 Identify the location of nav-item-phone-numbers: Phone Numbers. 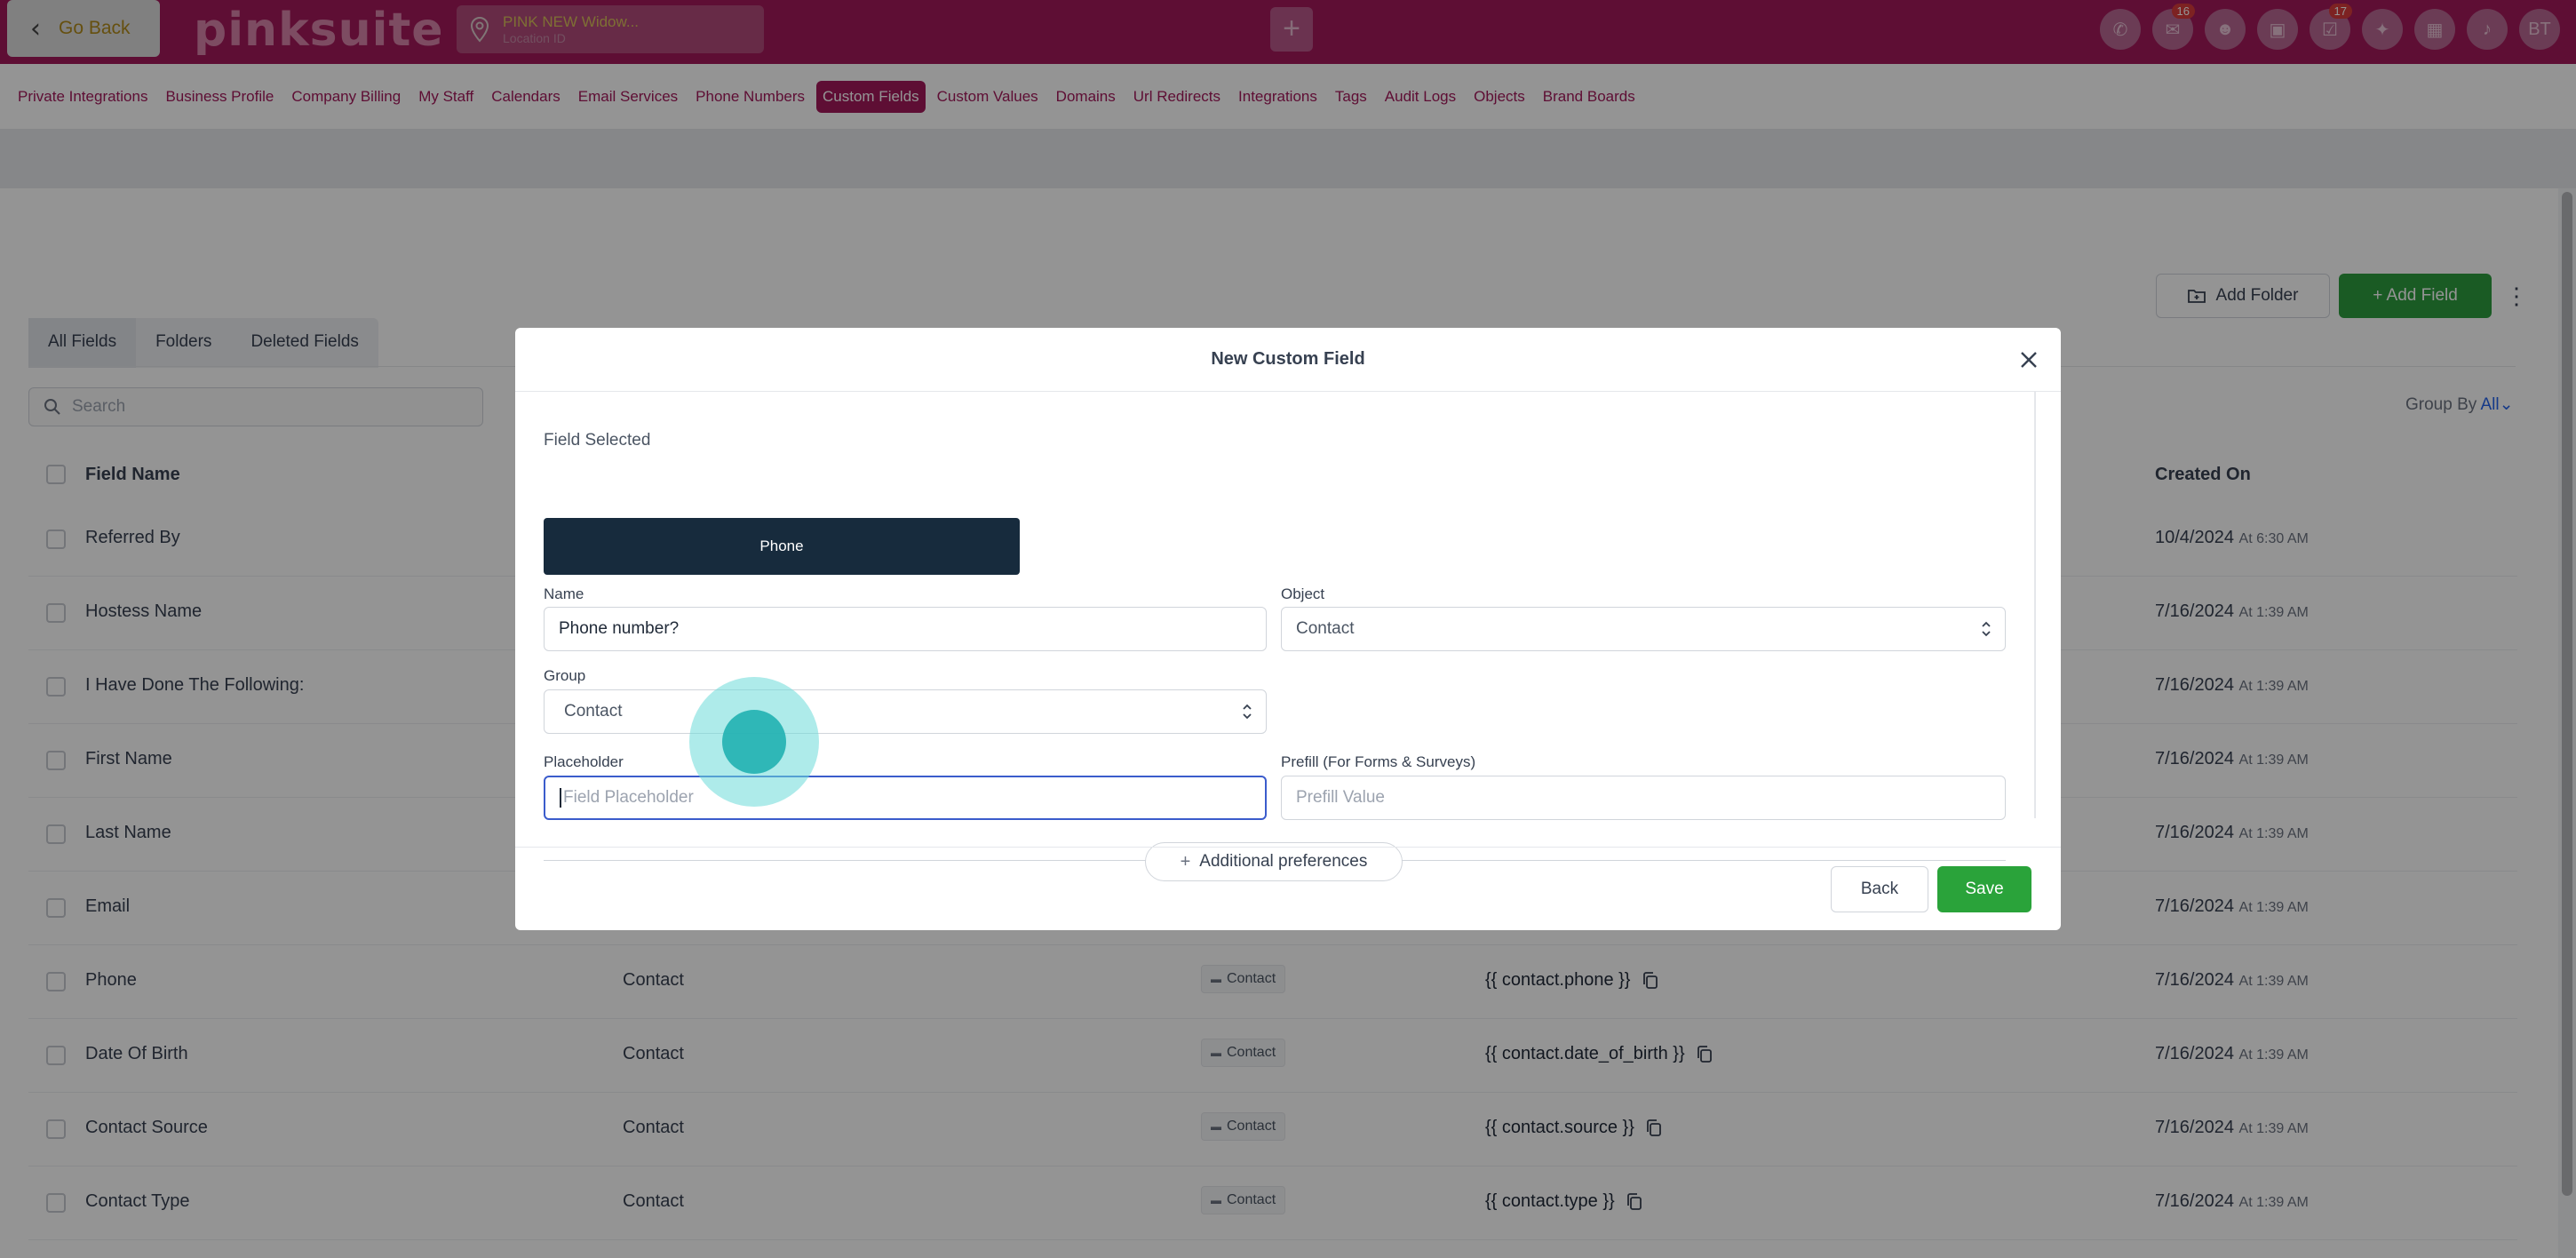
(751, 96).